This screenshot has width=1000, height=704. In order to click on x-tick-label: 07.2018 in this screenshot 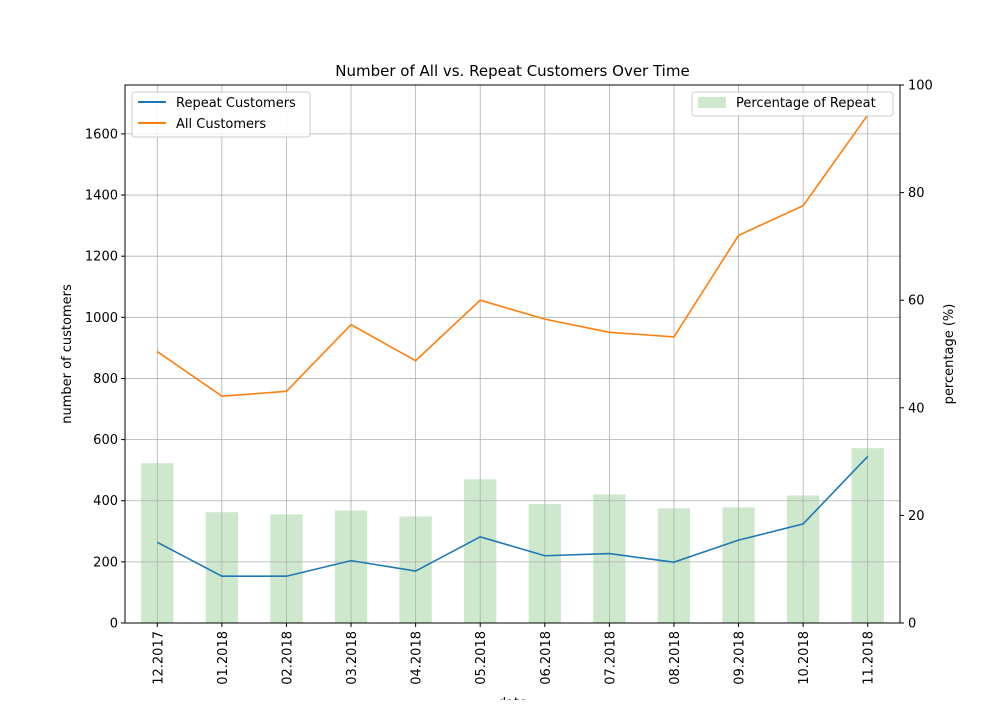, I will do `click(610, 658)`.